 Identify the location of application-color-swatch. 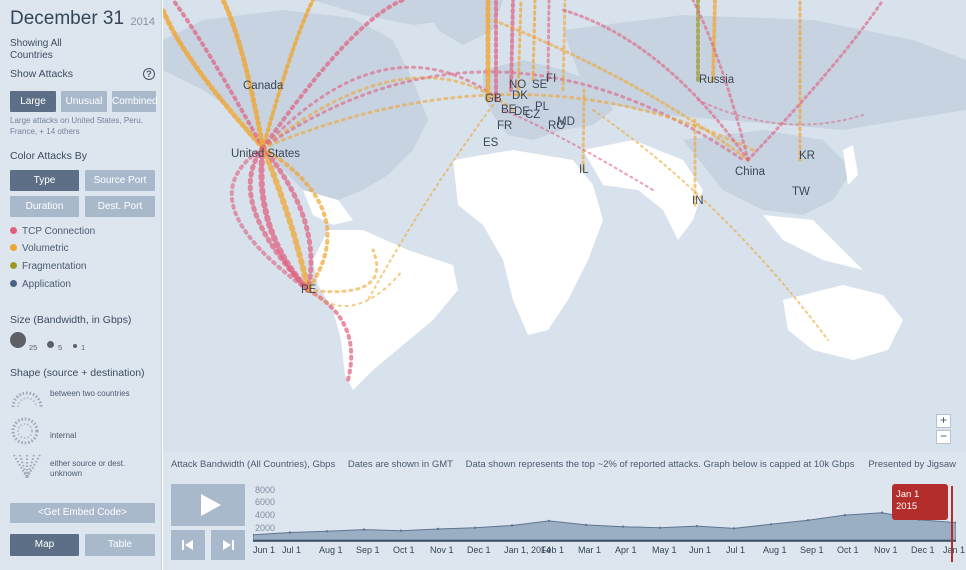
(13, 283).